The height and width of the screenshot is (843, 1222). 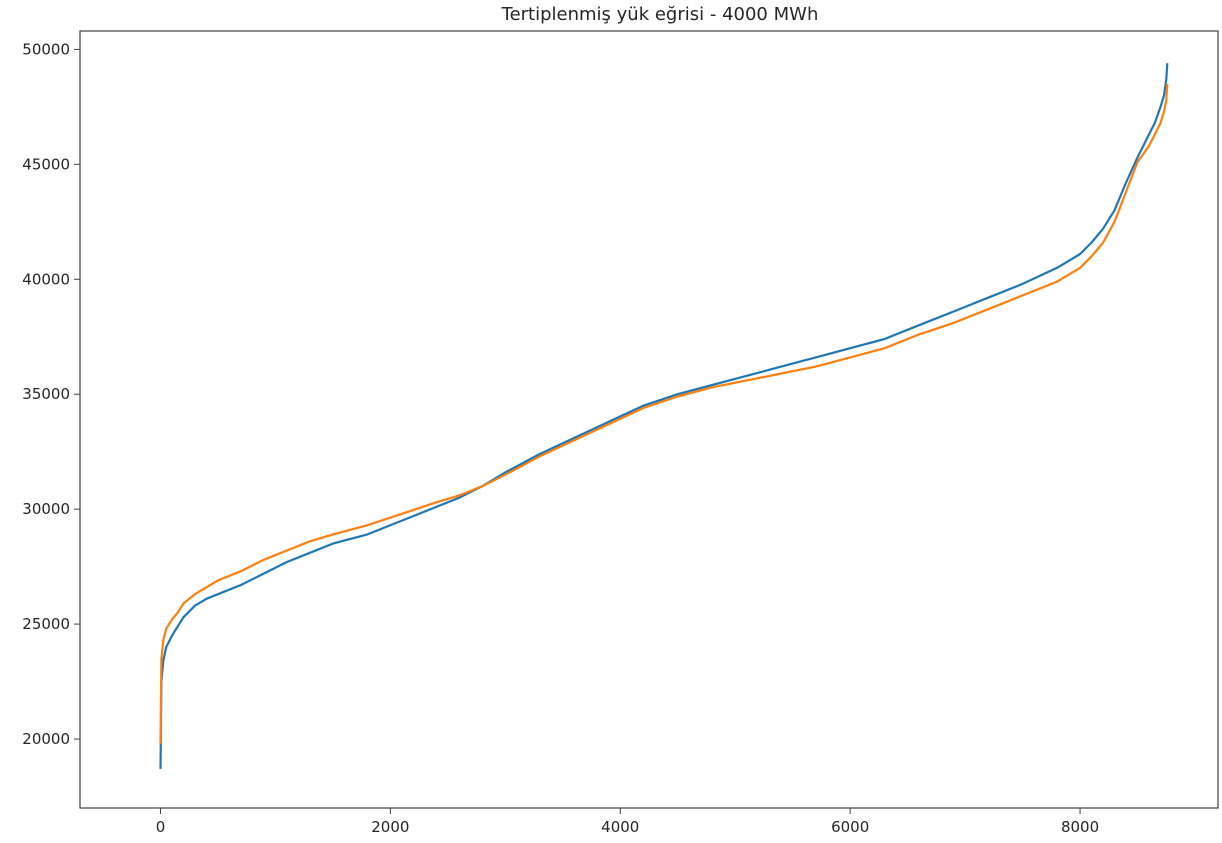 I want to click on x-axis: 0 2000 4000 6000 8000, so click(x=627, y=822).